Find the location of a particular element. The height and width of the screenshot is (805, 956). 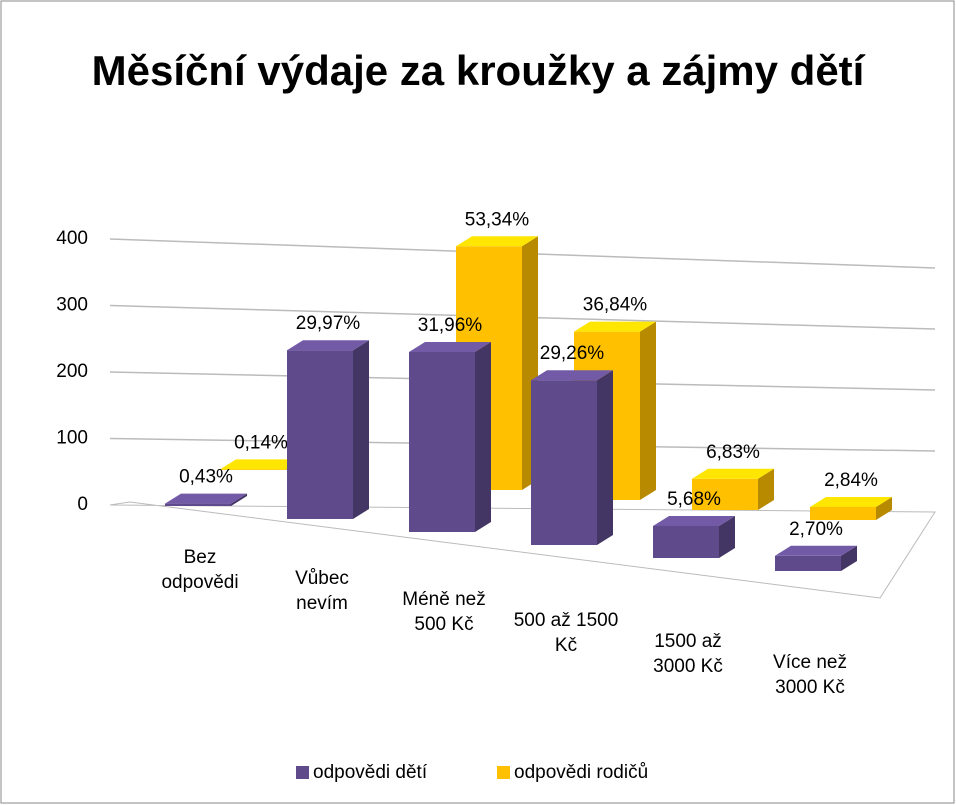

x-tick-label: Bez odpovědi is located at coordinates (200, 570).